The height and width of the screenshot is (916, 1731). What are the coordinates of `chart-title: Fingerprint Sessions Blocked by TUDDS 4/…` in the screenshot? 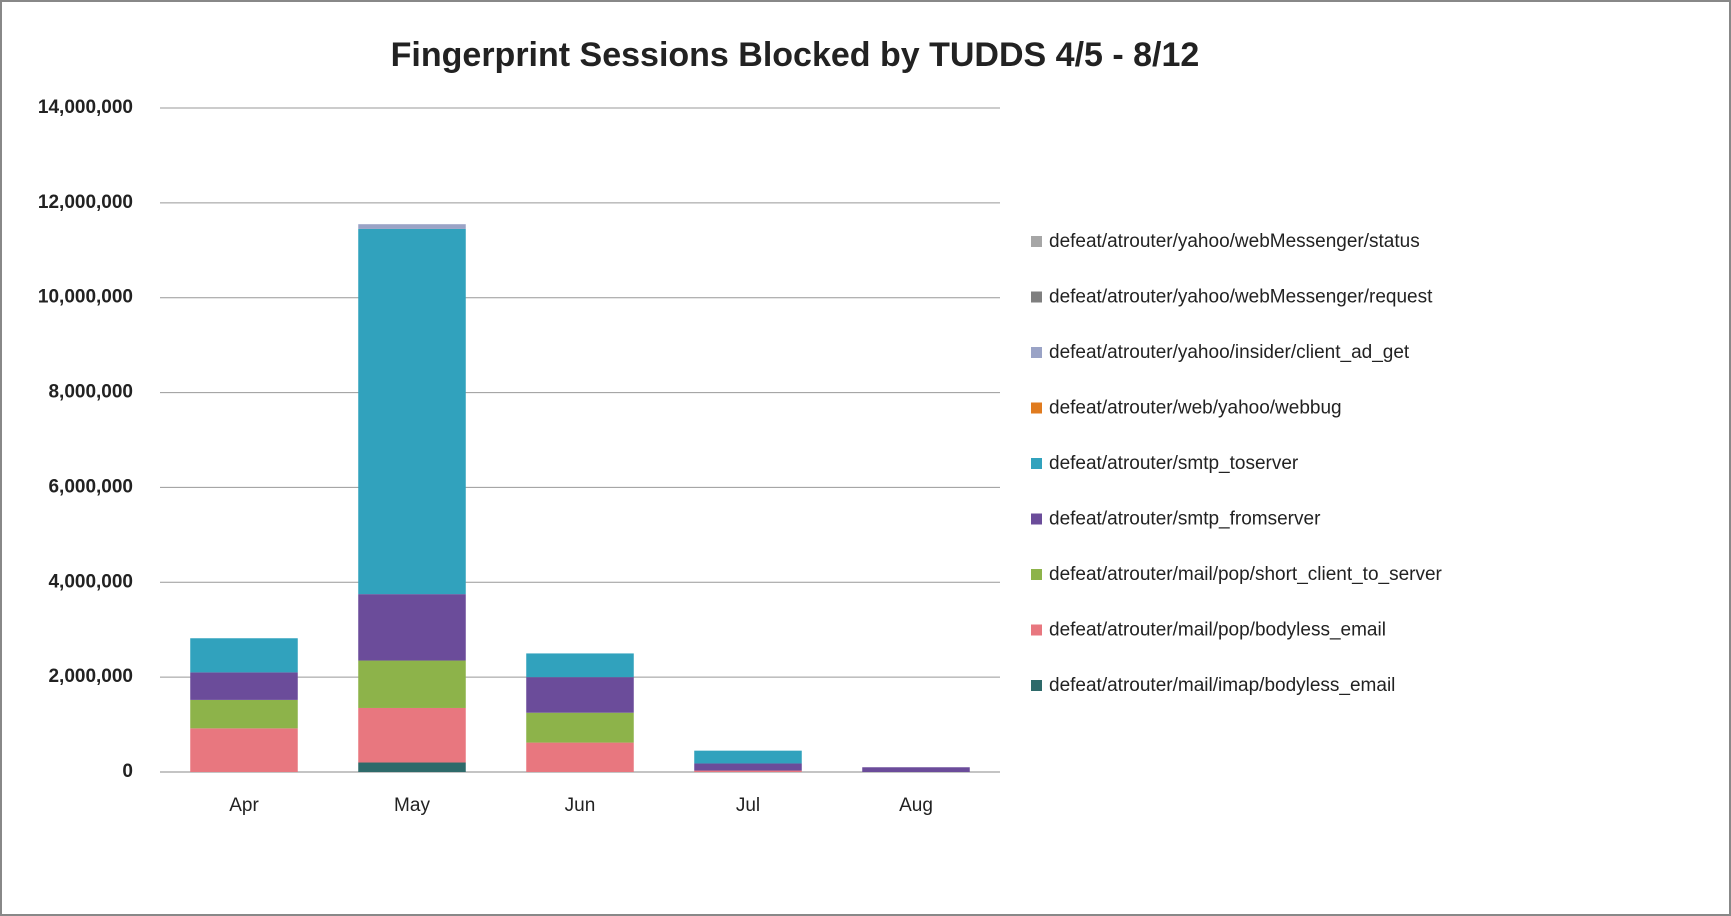 It's located at (795, 55).